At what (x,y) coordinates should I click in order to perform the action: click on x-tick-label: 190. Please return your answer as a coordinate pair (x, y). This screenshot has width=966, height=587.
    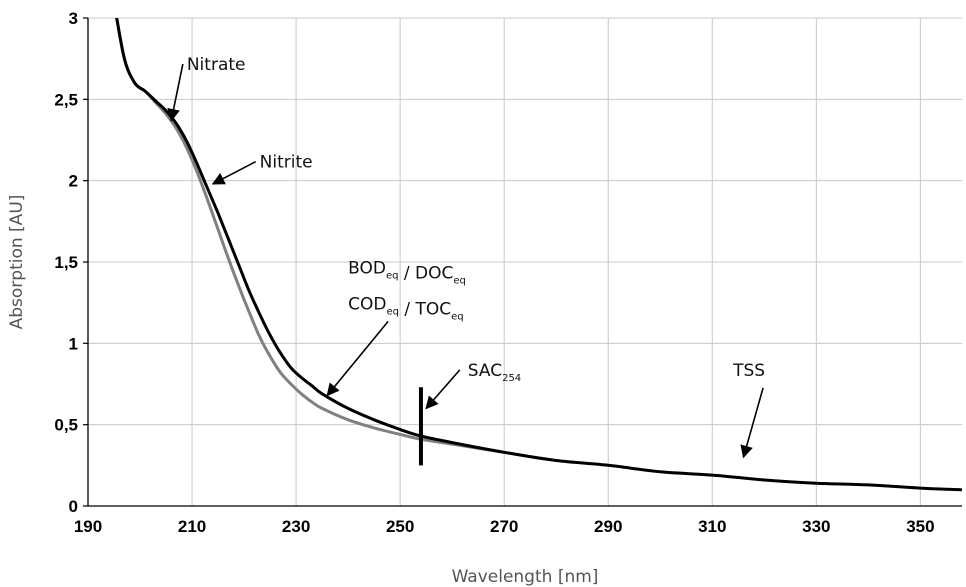
    Looking at the image, I should click on (88, 526).